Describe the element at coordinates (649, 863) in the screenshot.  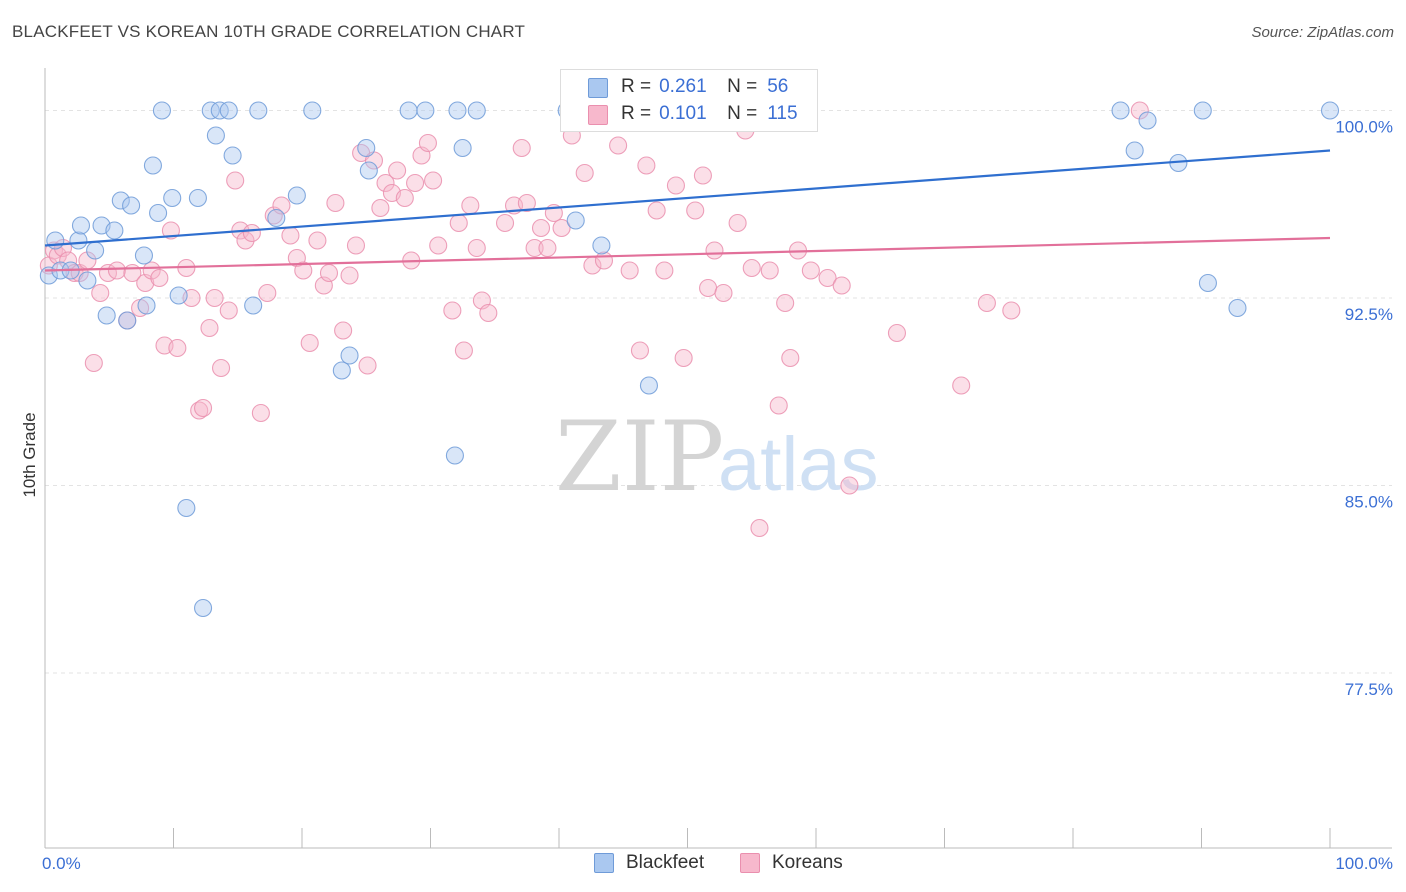
I see `legend-item-blackfeet: Blackfeet` at that location.